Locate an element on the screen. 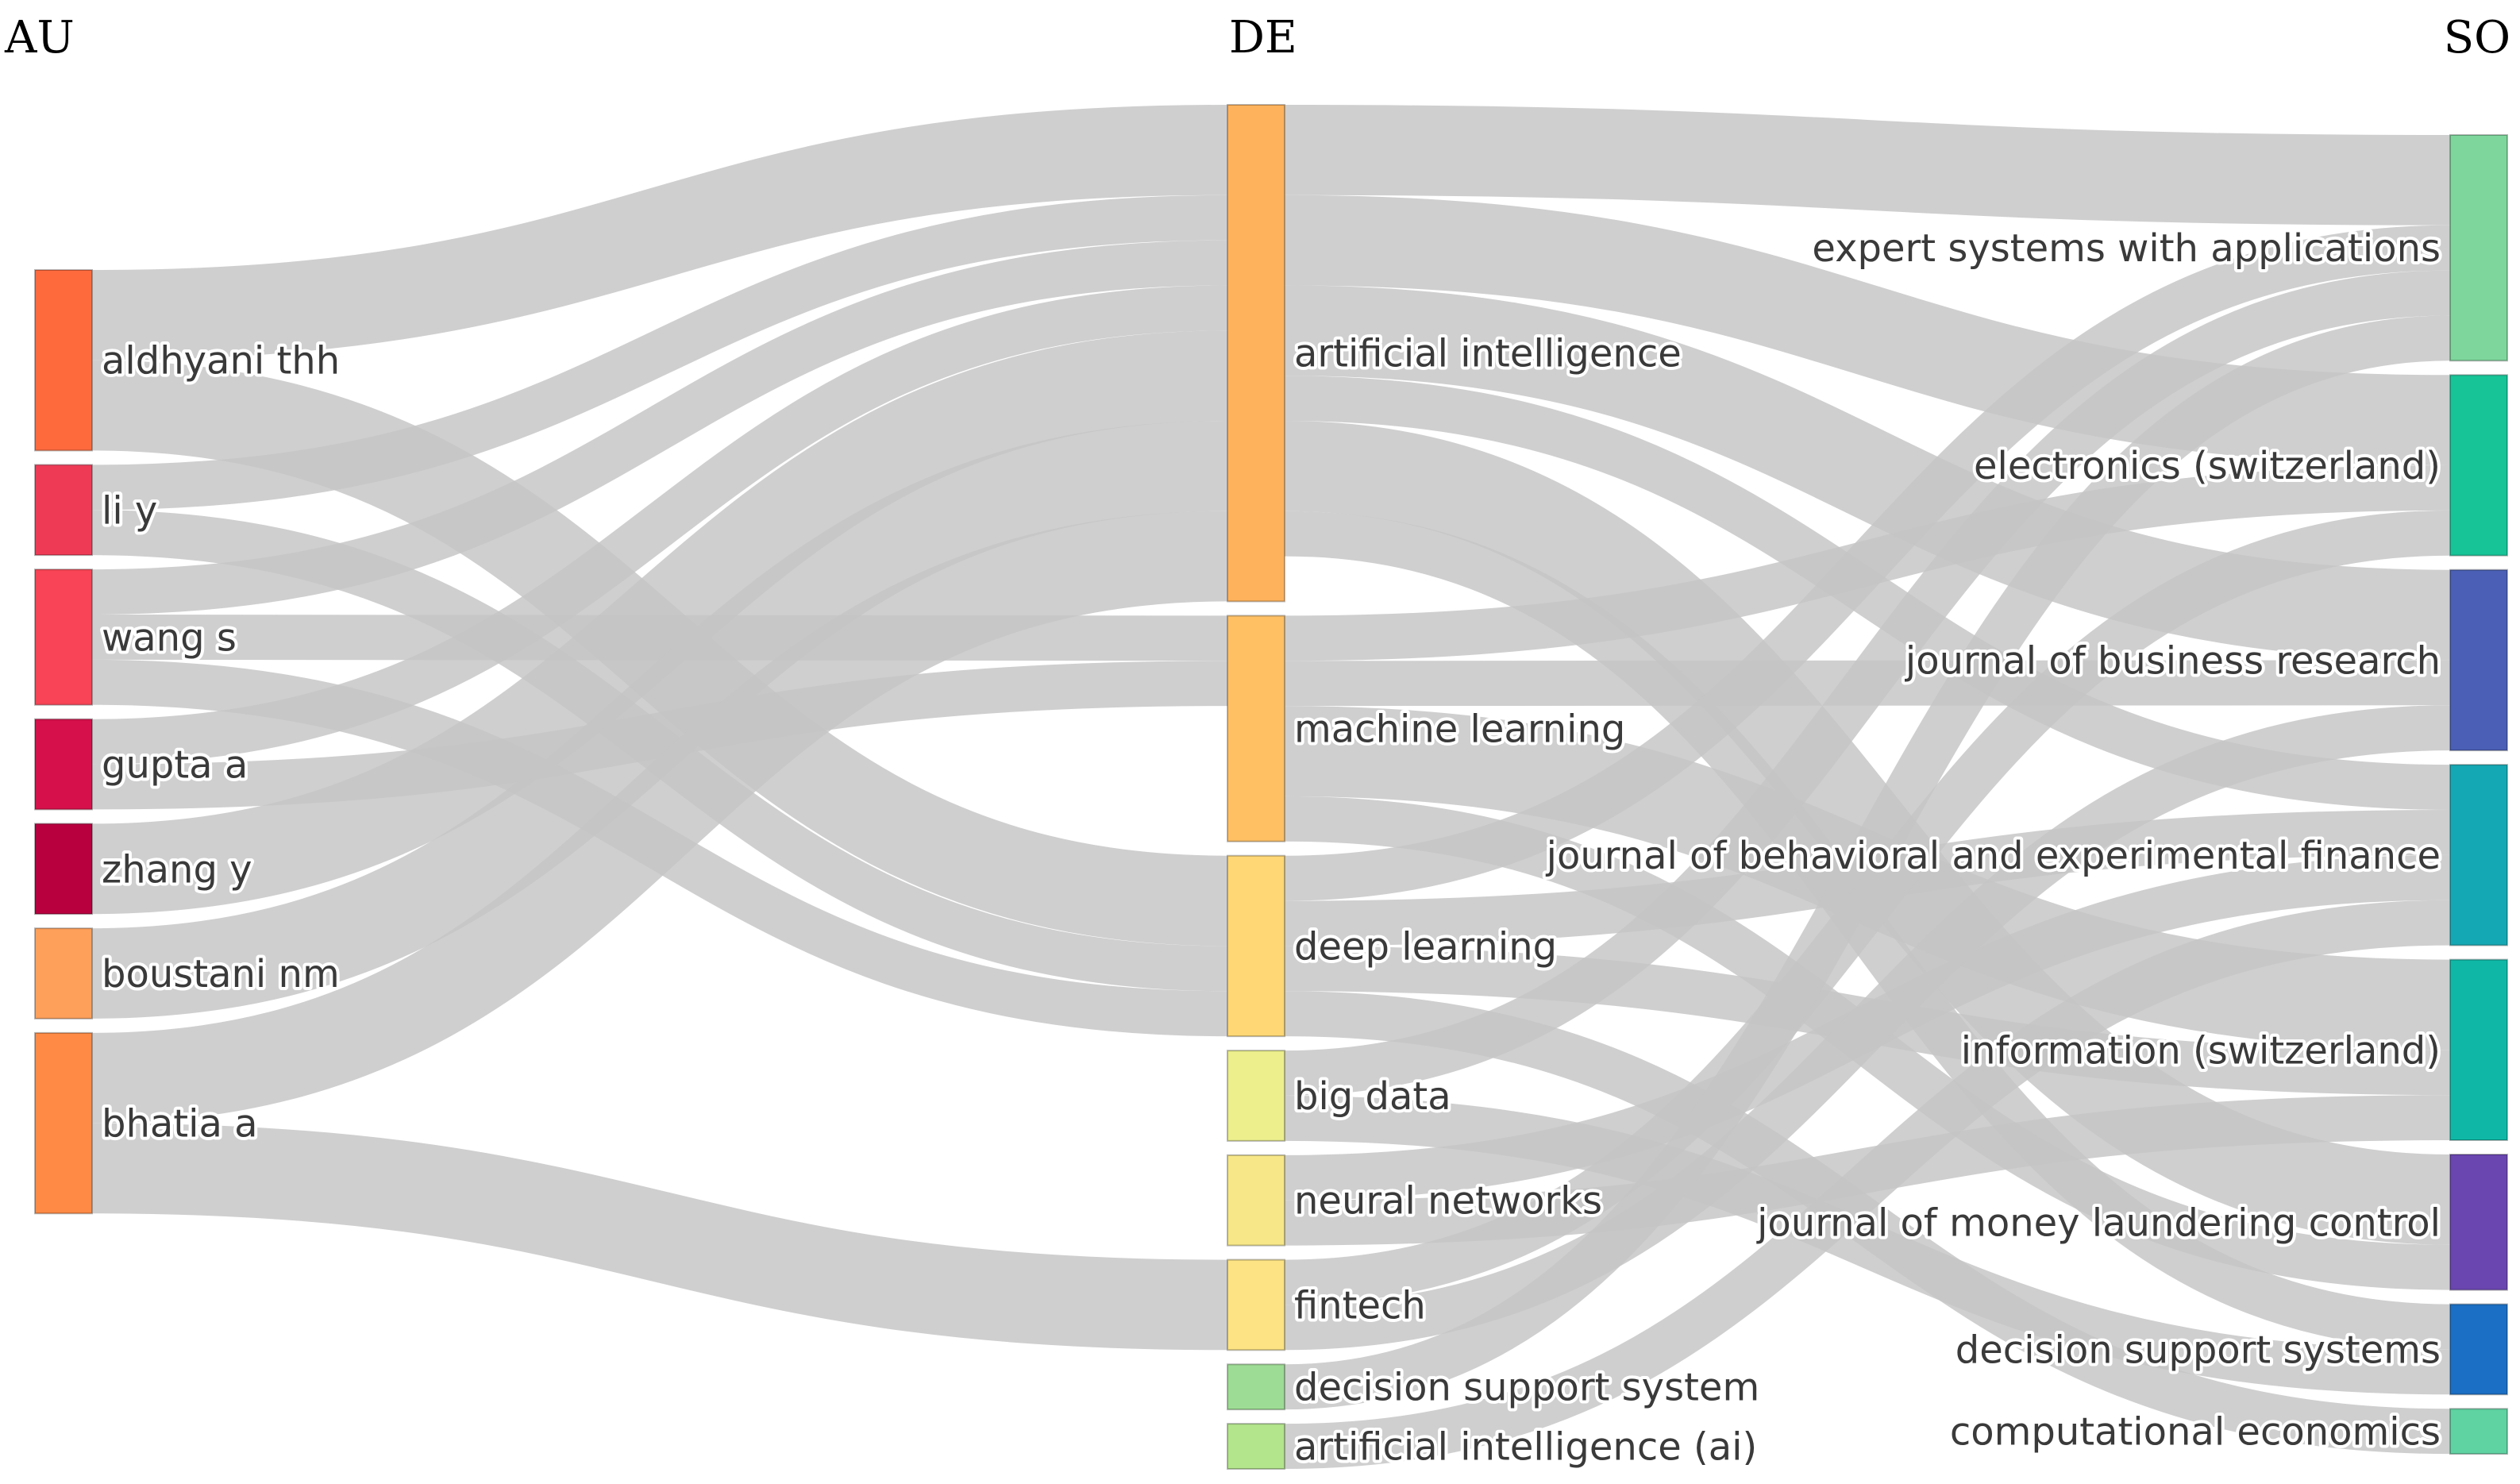  node-label-halo-aldhyani: aldhyani thh is located at coordinates (221, 362).